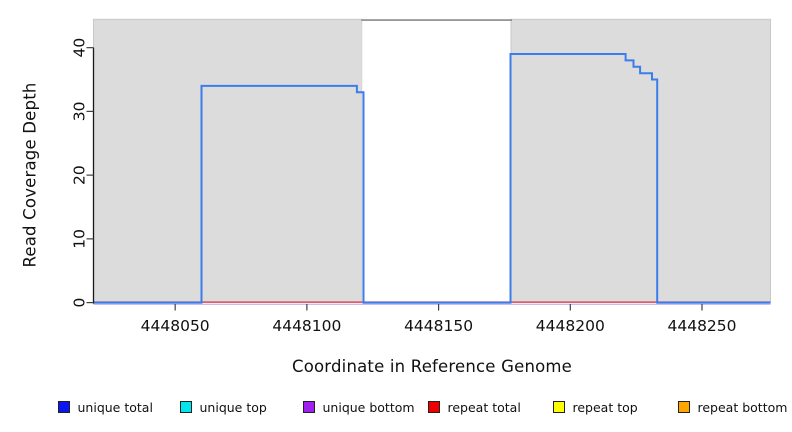 Image resolution: width=792 pixels, height=432 pixels. What do you see at coordinates (80, 48) in the screenshot?
I see `y-tick-label: 40` at bounding box center [80, 48].